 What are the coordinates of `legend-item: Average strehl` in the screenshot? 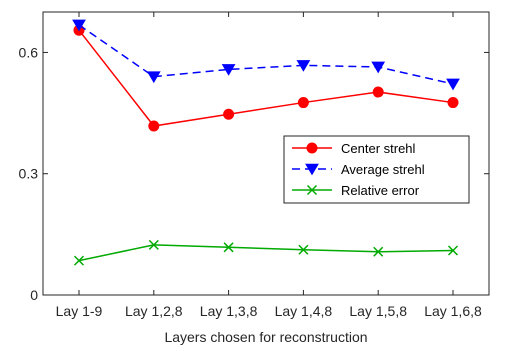 It's located at (358, 169).